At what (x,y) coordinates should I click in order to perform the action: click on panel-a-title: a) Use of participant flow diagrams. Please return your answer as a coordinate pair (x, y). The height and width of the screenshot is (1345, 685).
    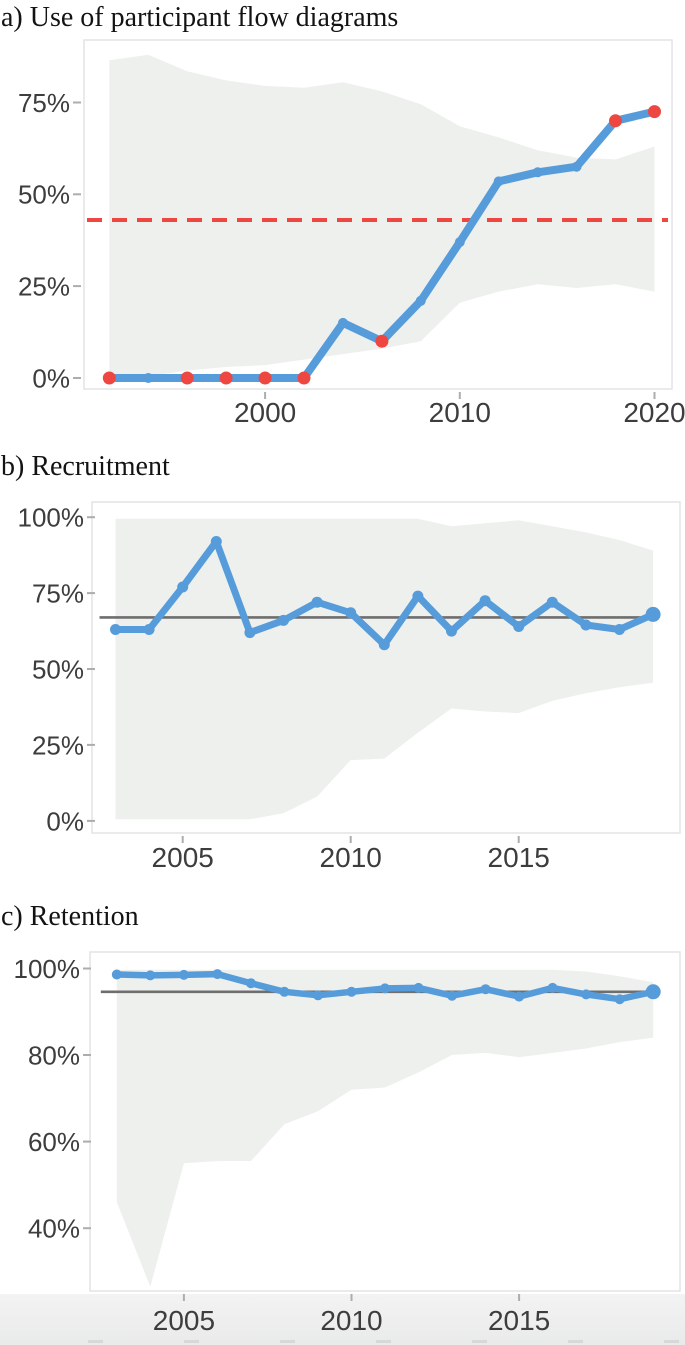
    Looking at the image, I should click on (200, 17).